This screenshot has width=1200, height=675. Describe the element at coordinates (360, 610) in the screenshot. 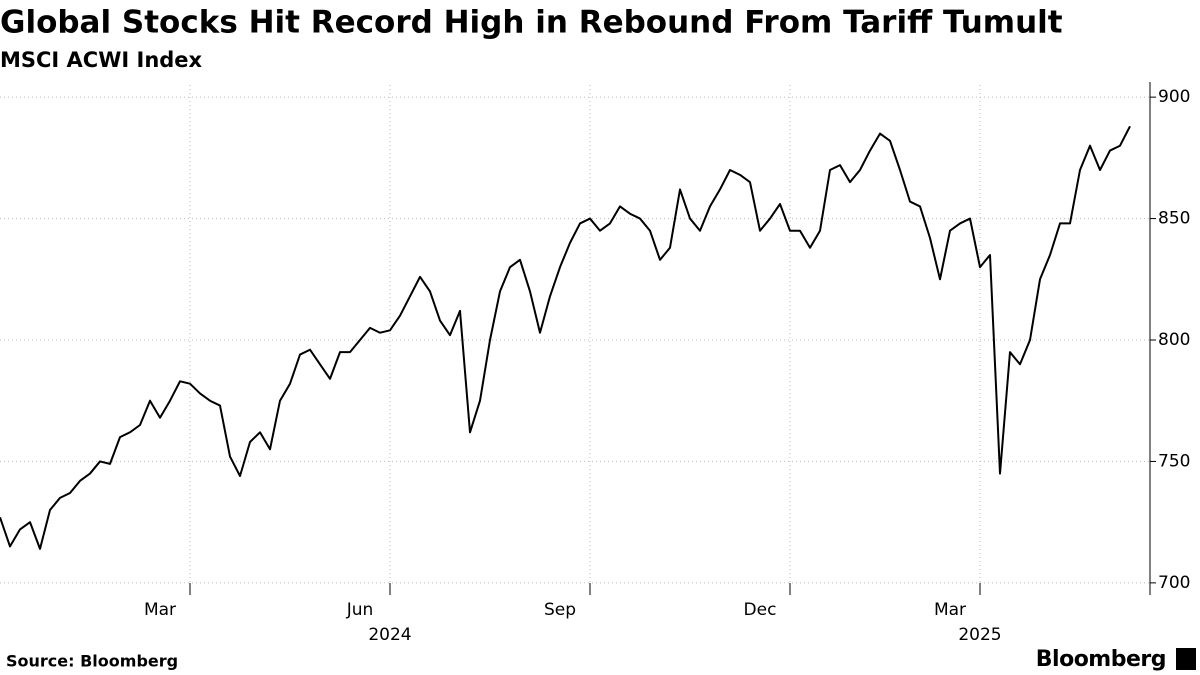

I see `x-tick-label: Jun` at that location.